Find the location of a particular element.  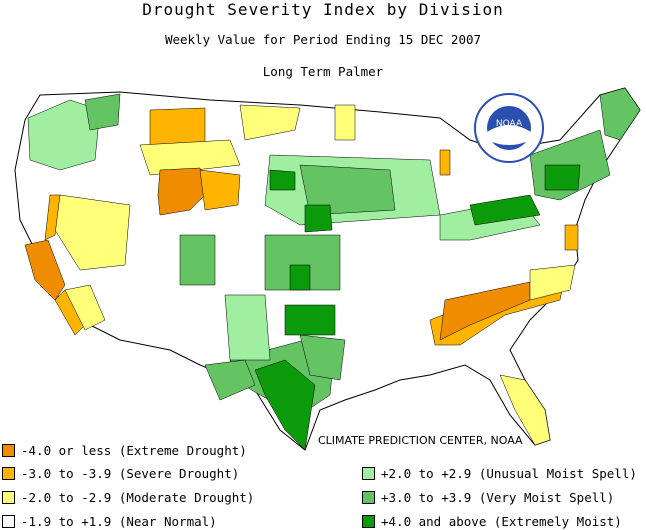

region-west-texas-very is located at coordinates (230, 380).